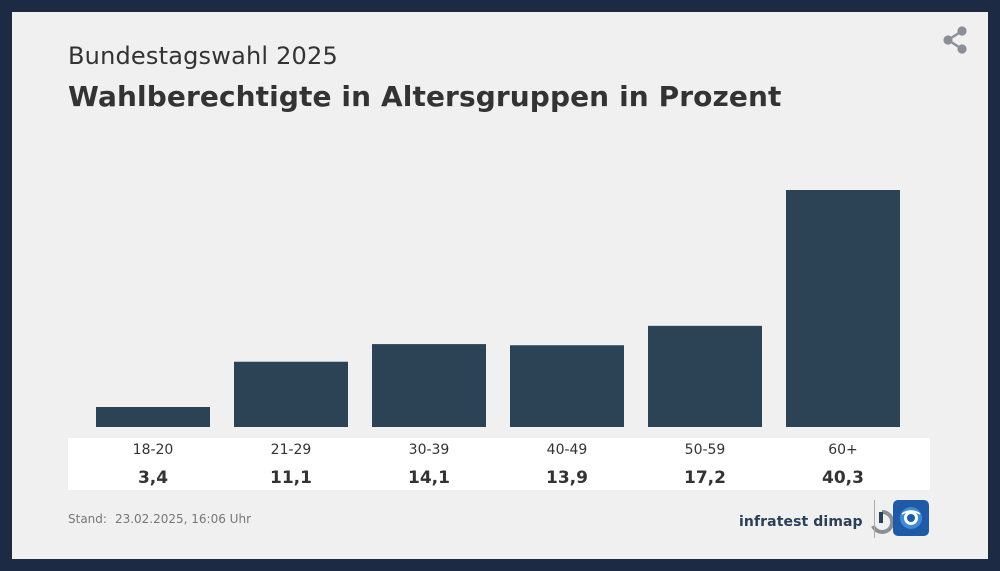  I want to click on timestamp-value: 23.02.2025, 16:06 Uhr, so click(183, 519).